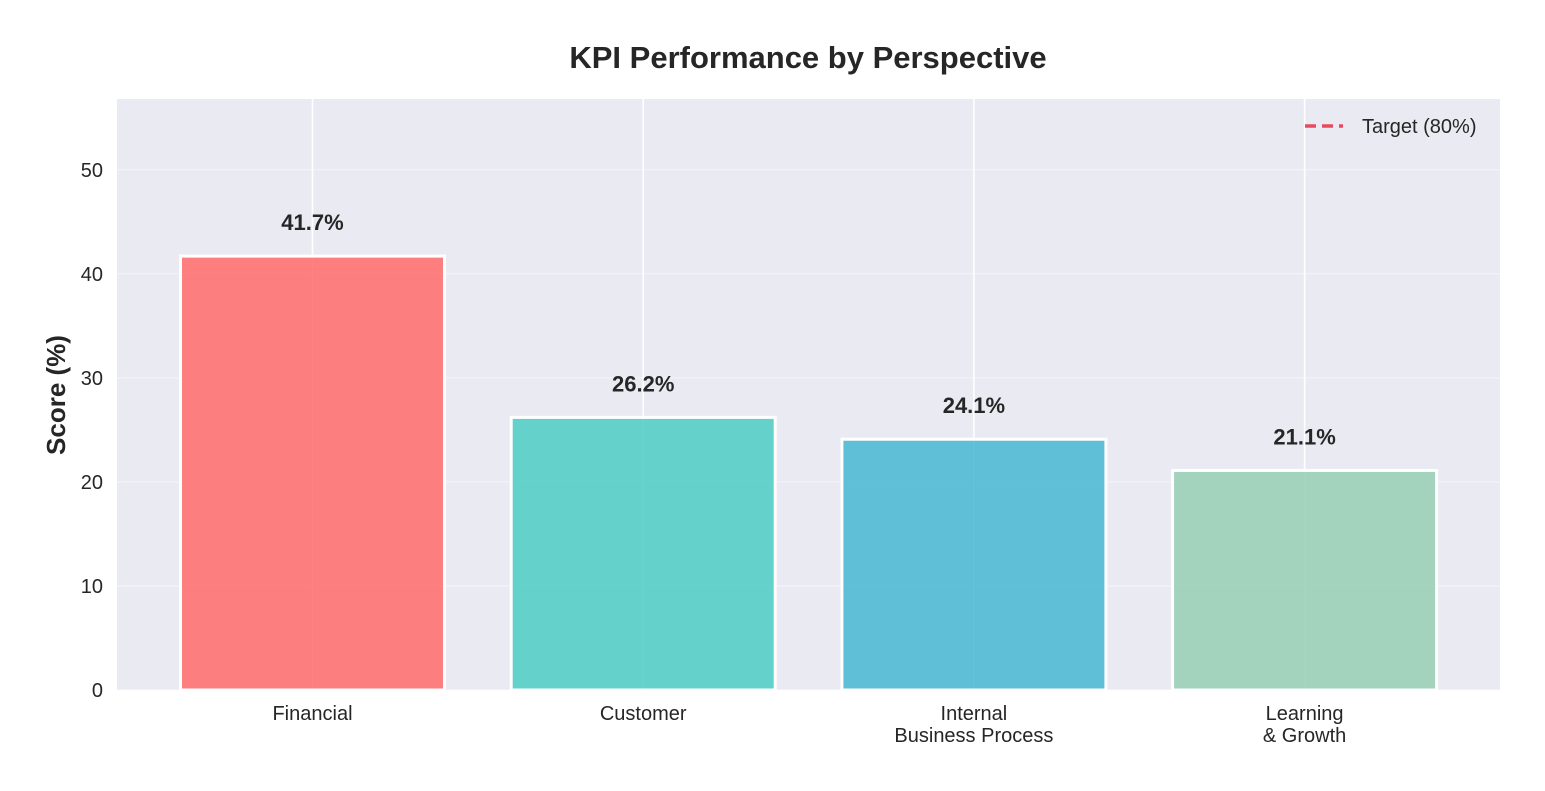 The width and height of the screenshot is (1545, 791). What do you see at coordinates (643, 383) in the screenshot?
I see `bar-value-label: 26.2%` at bounding box center [643, 383].